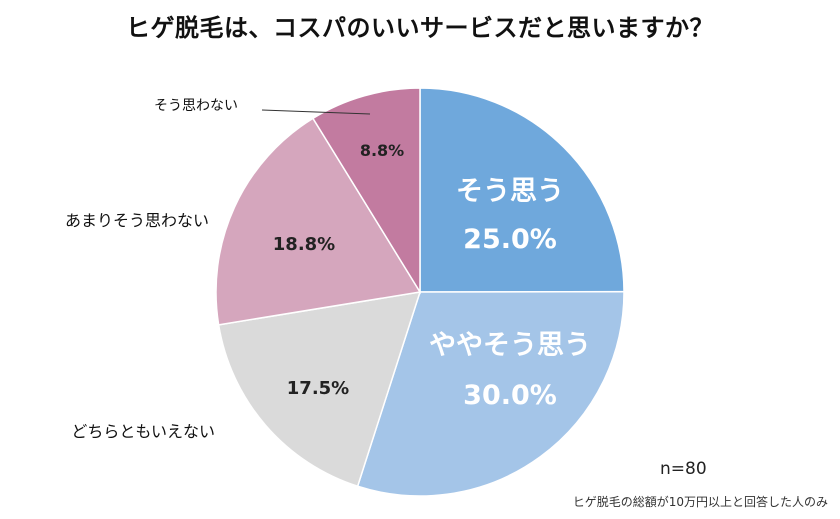 This screenshot has height=519, width=840. I want to click on slice-3-value-label: 17.5%, so click(318, 388).